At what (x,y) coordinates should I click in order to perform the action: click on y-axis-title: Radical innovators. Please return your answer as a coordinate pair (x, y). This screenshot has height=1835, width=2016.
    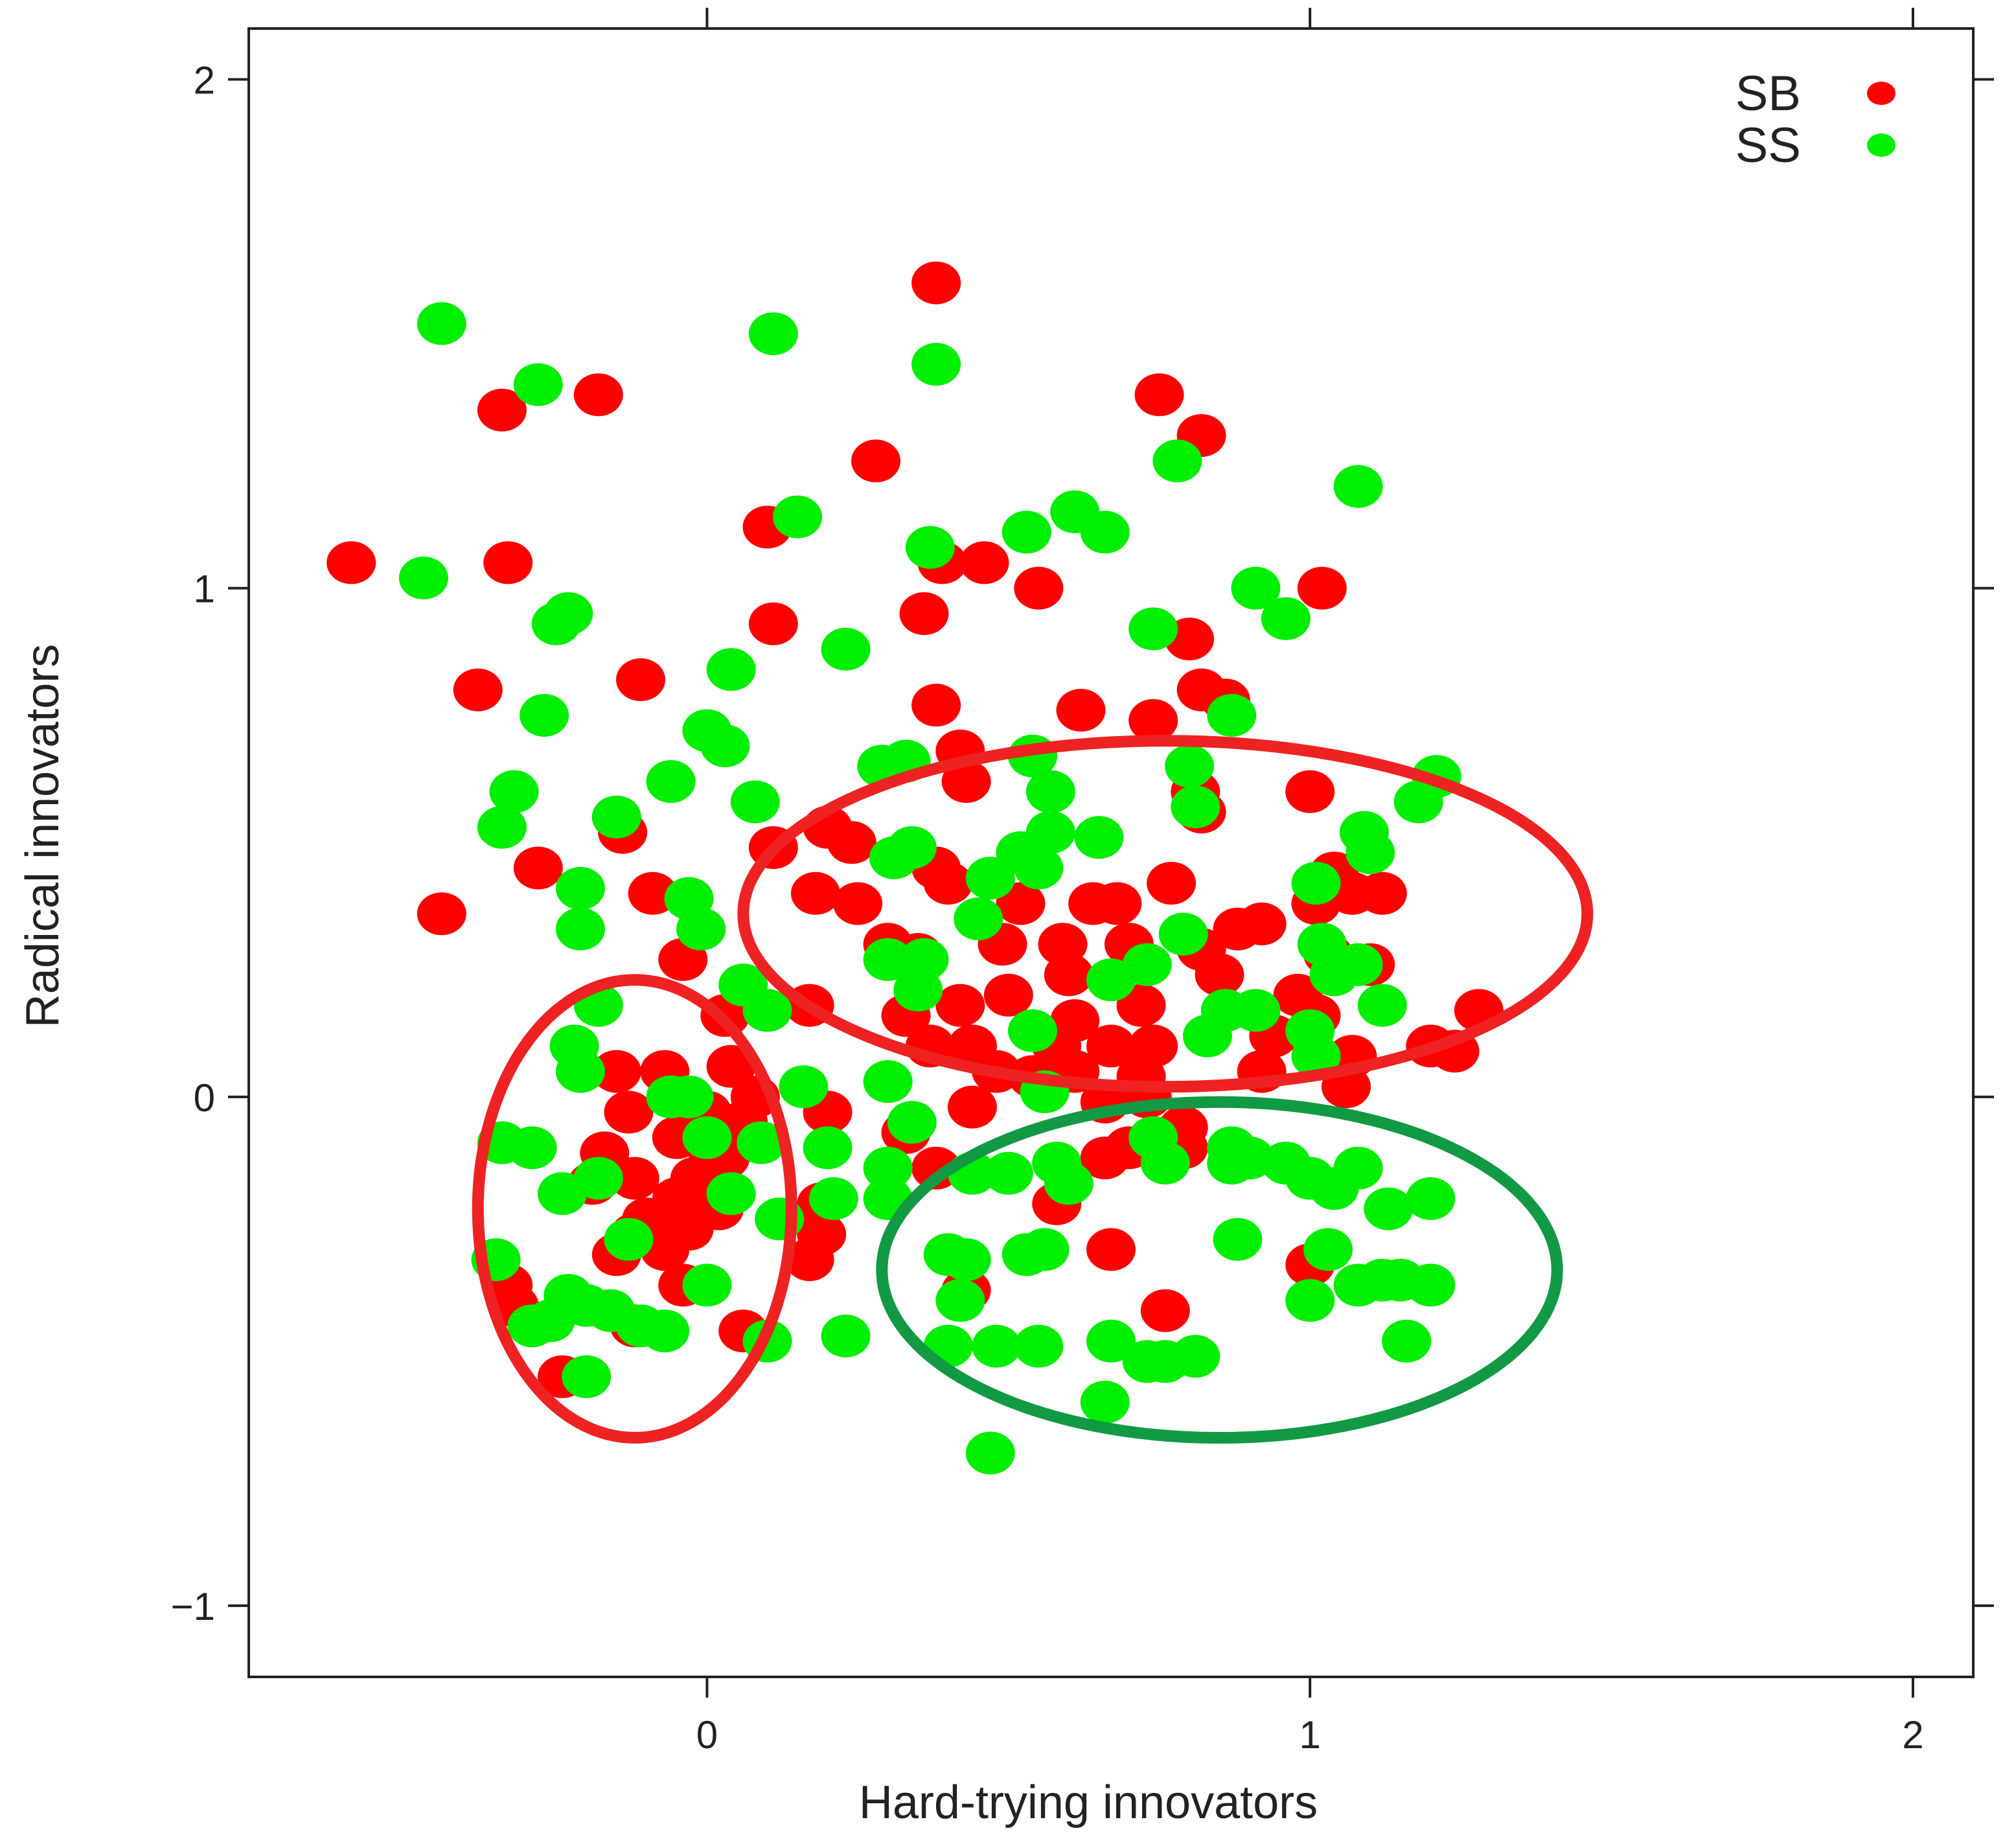
    Looking at the image, I should click on (43, 836).